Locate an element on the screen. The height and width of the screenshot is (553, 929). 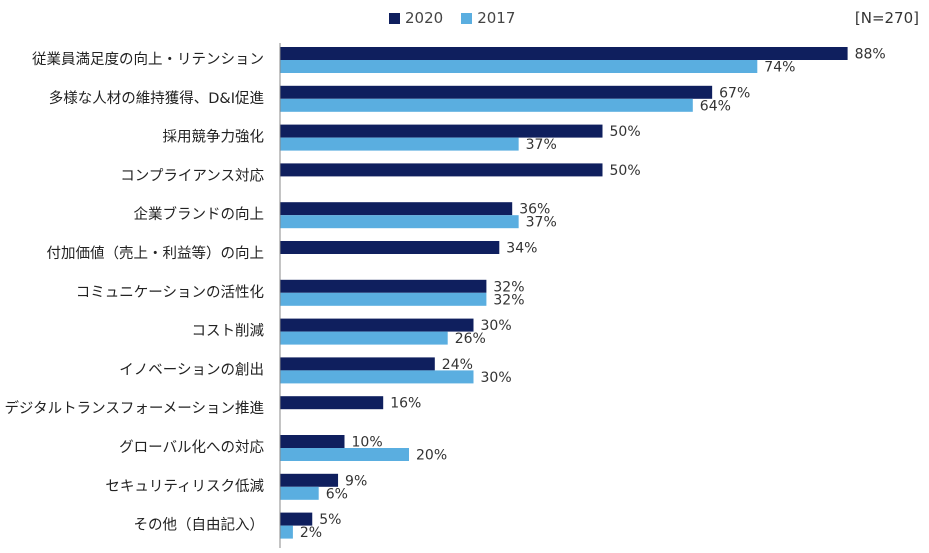
category-label: 採用競争力強化 is located at coordinates (214, 137).